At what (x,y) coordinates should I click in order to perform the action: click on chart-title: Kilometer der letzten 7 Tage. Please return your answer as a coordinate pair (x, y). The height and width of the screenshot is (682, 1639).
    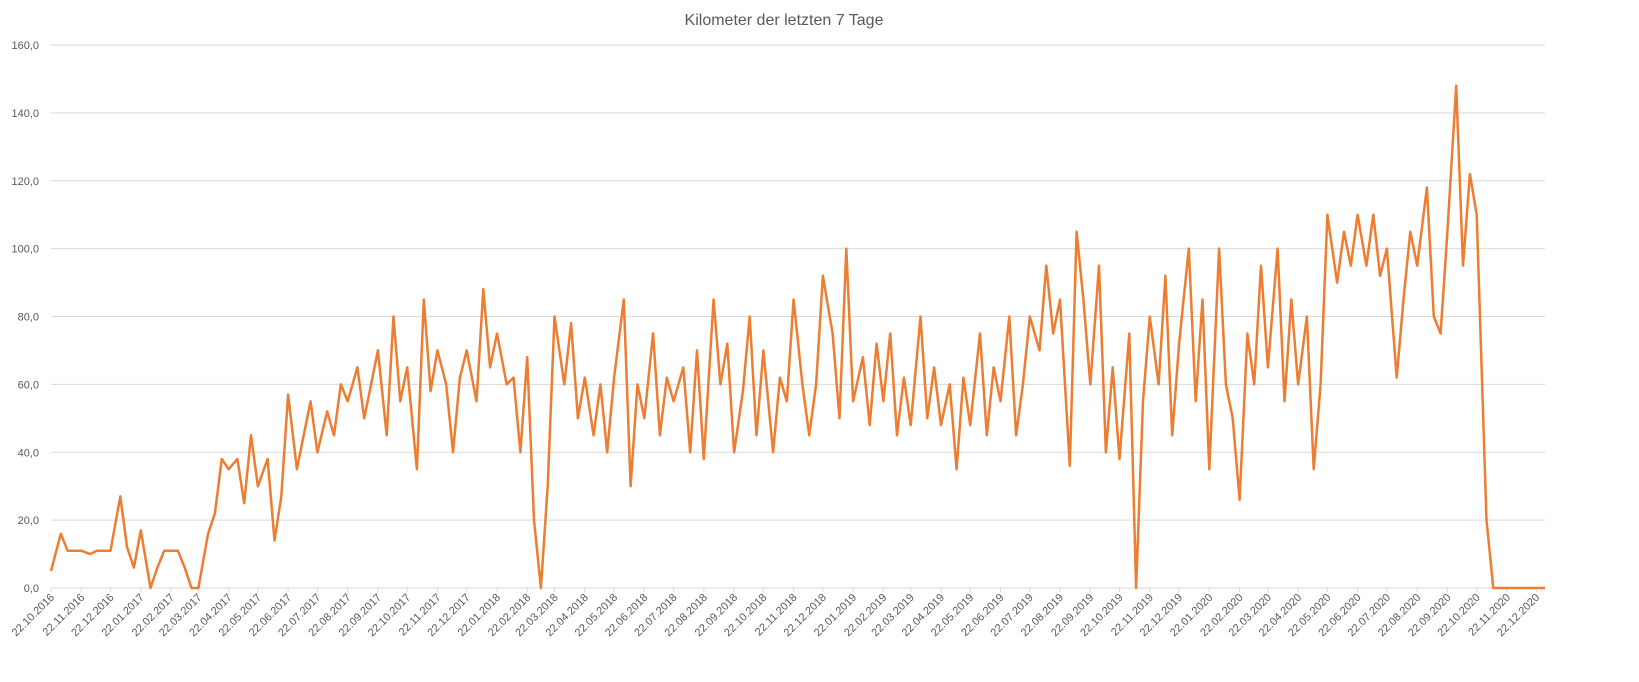
    Looking at the image, I should click on (784, 20).